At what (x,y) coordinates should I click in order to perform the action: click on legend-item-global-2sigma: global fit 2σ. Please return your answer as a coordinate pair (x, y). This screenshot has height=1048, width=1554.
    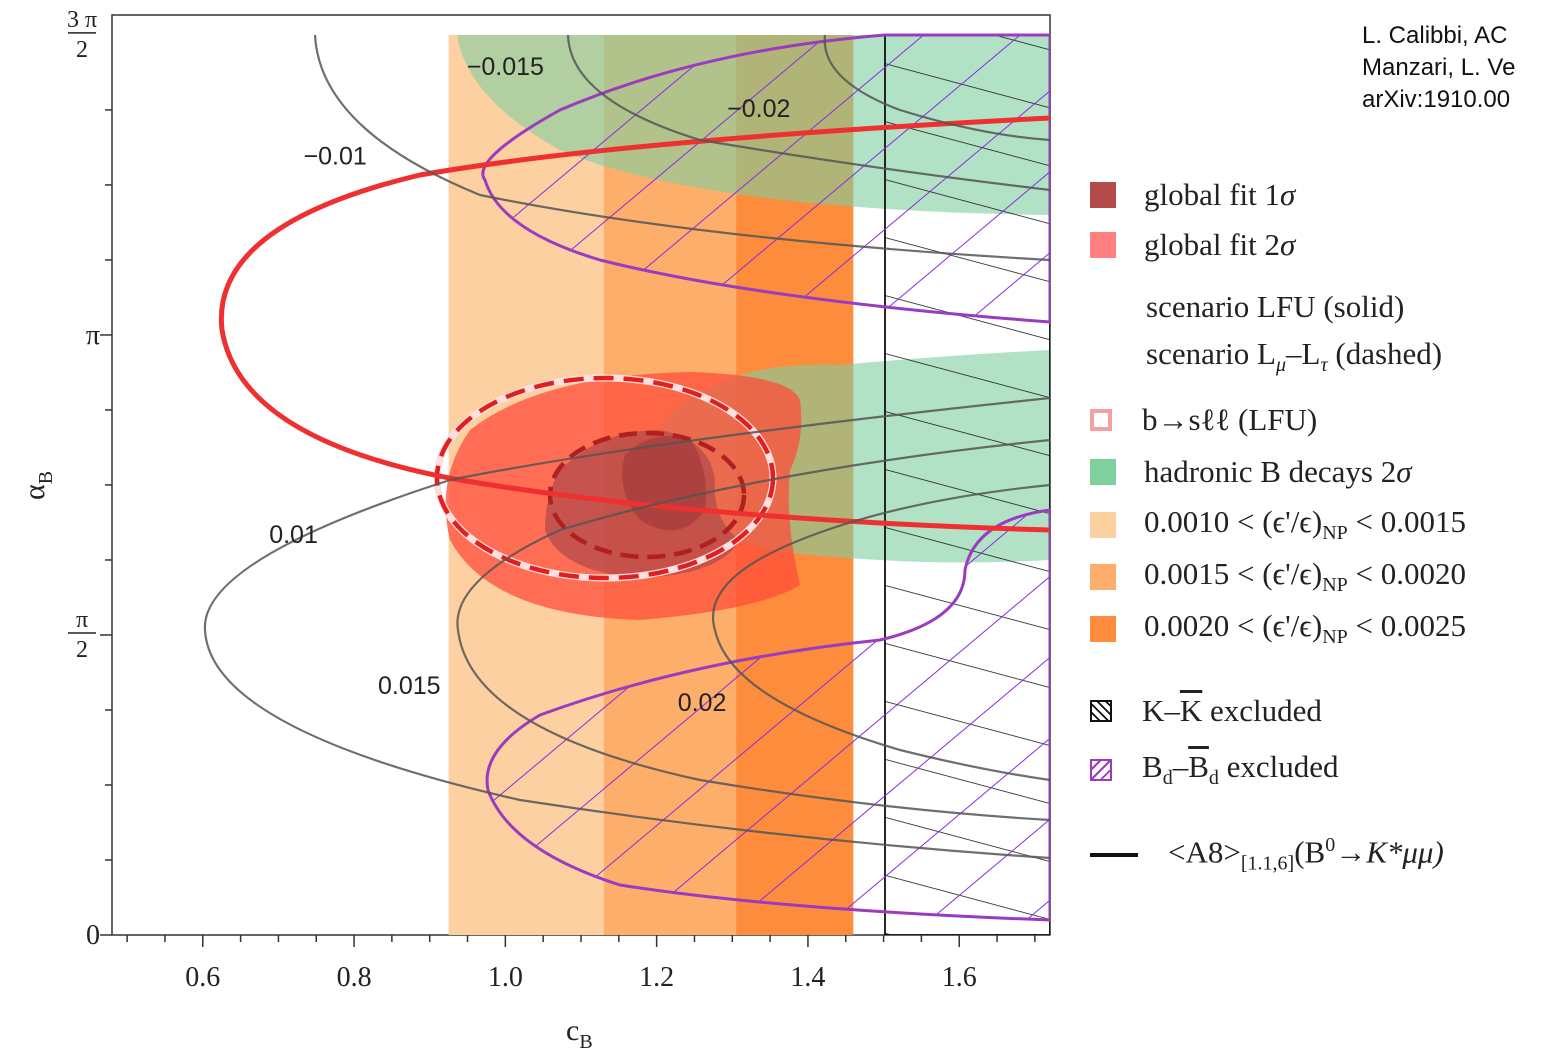
    Looking at the image, I should click on (1192, 245).